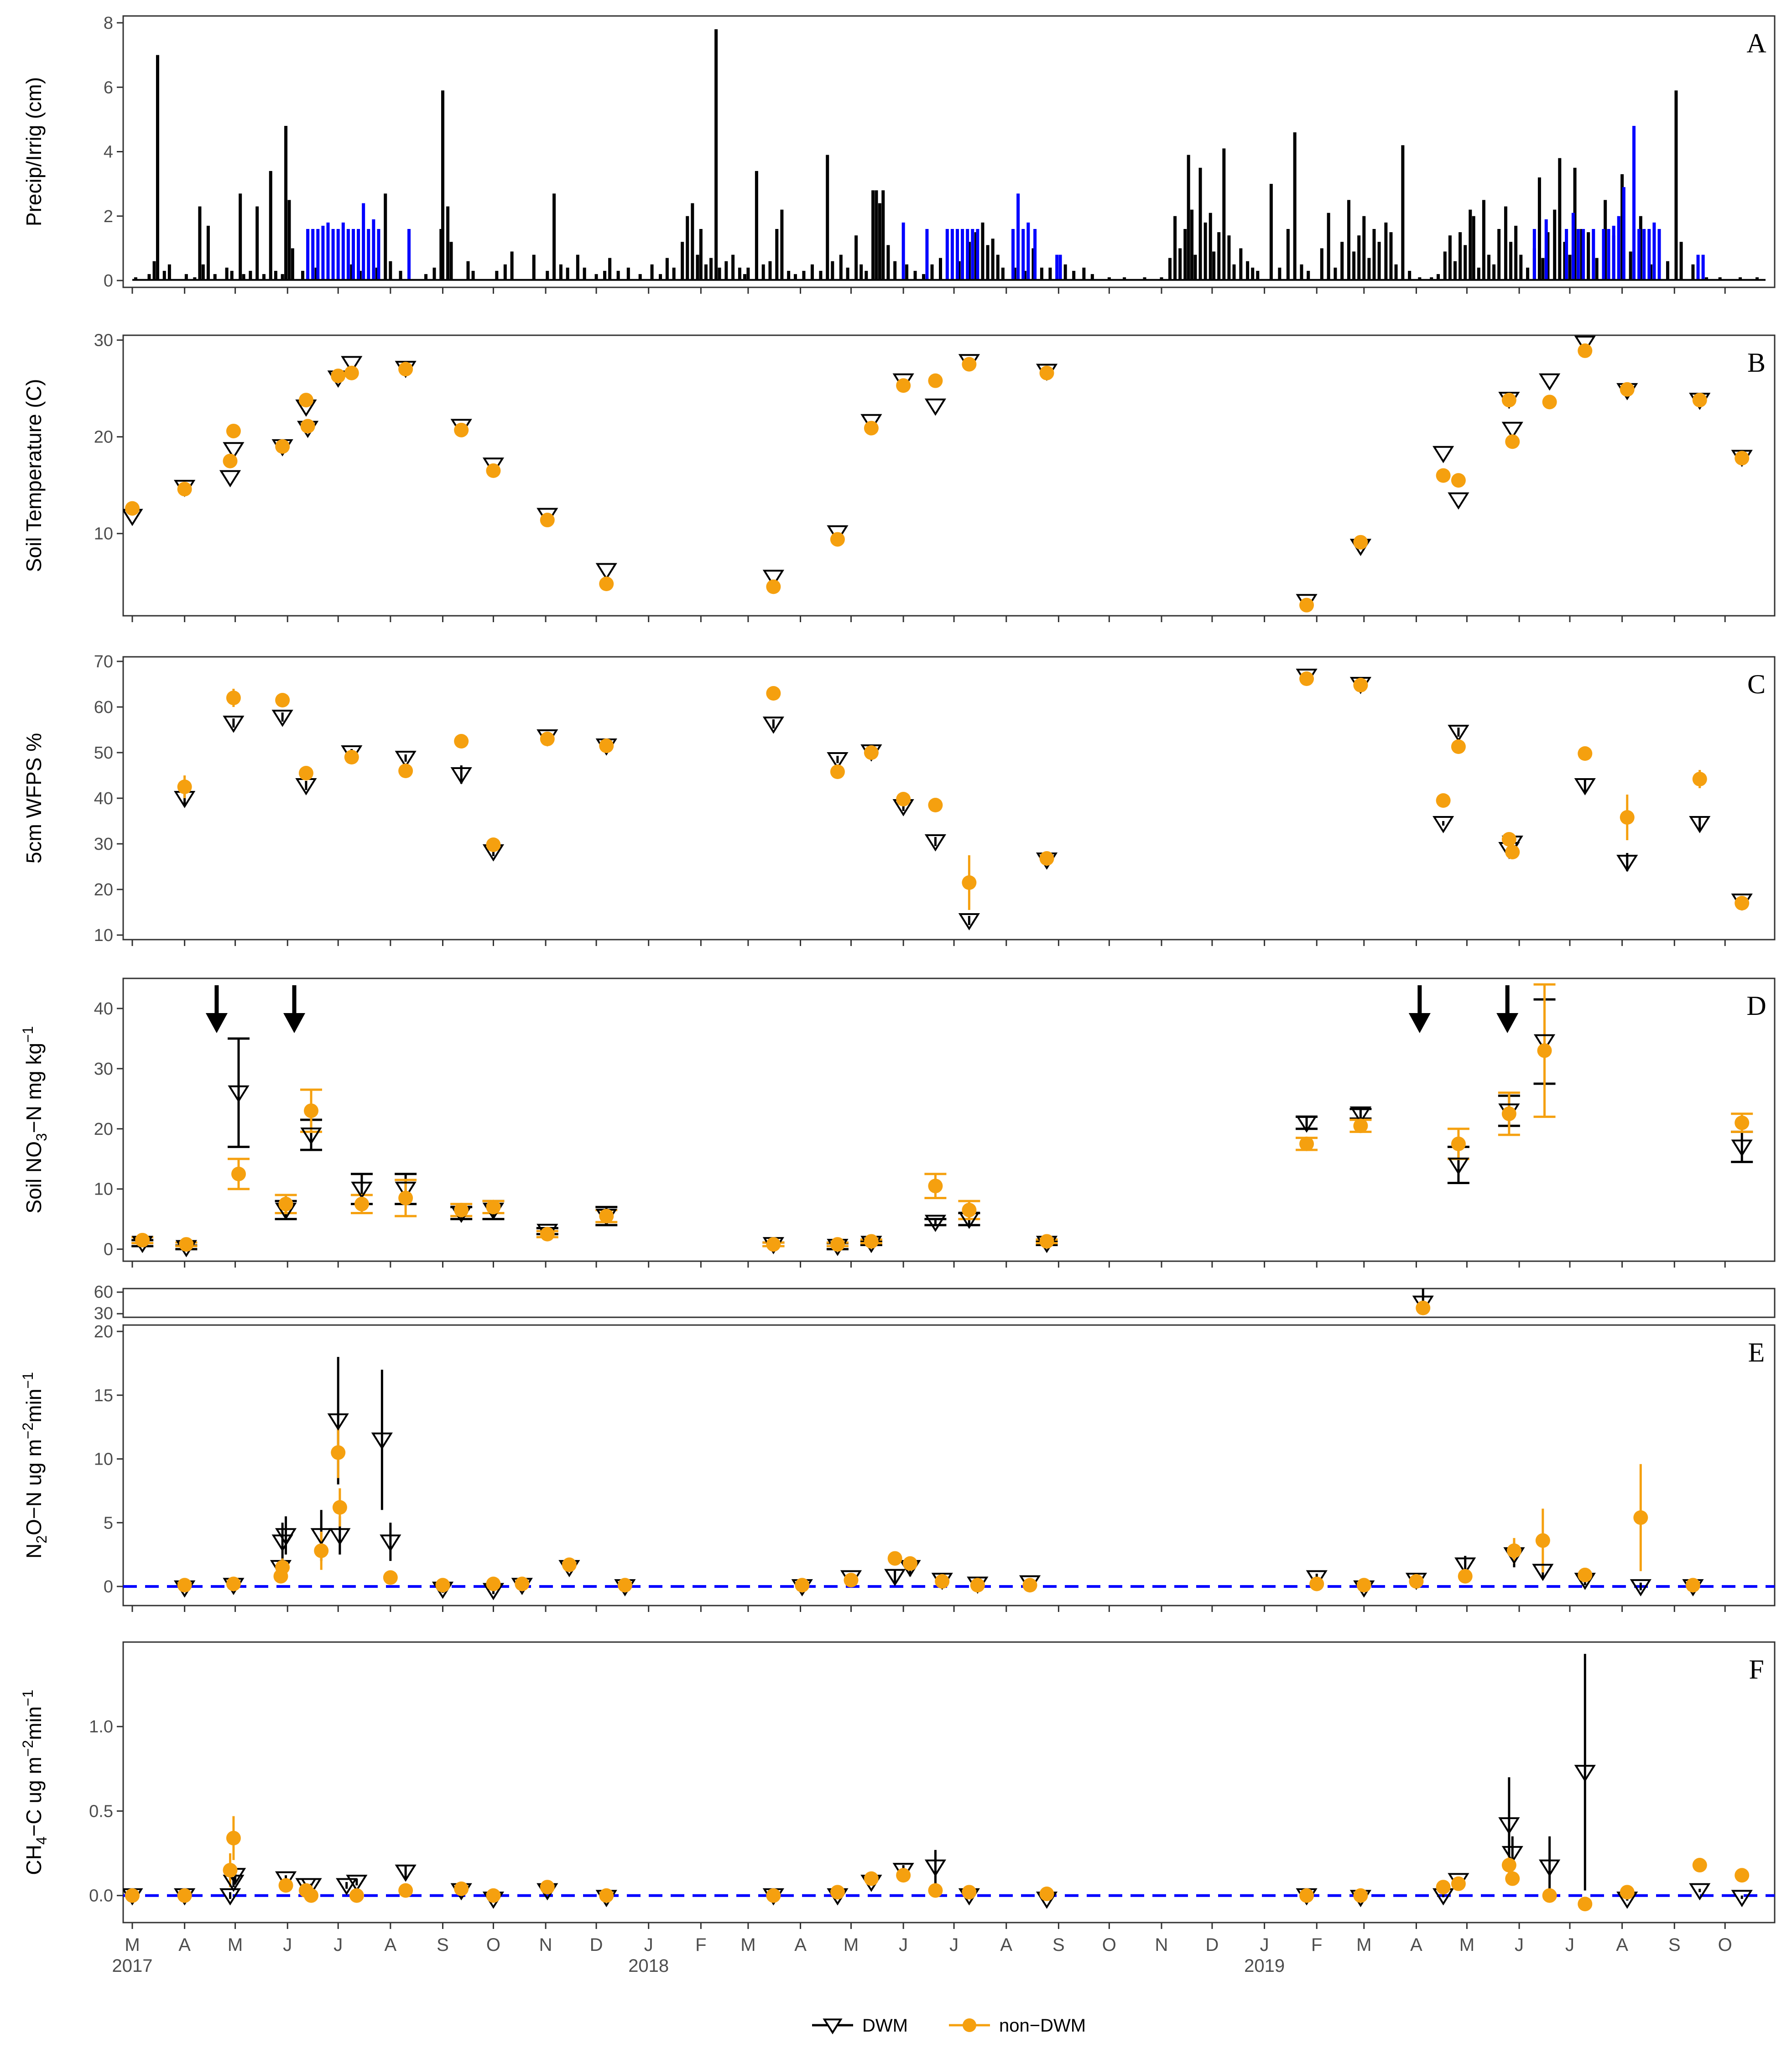 This screenshot has width=1792, height=2069. What do you see at coordinates (34, 798) in the screenshot?
I see `panel-c-y-axis-label: 5cm WFPS %` at bounding box center [34, 798].